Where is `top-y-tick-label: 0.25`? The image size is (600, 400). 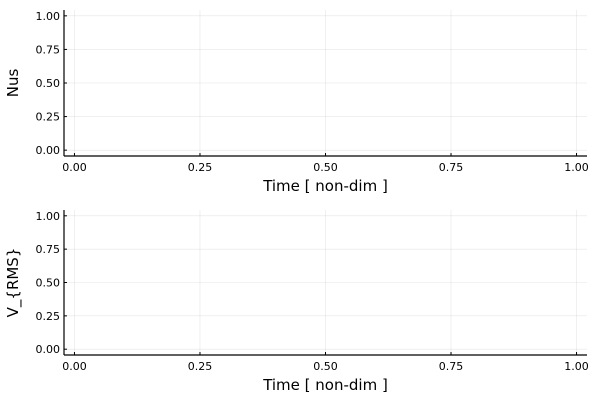
top-y-tick-label: 0.25 is located at coordinates (48, 117).